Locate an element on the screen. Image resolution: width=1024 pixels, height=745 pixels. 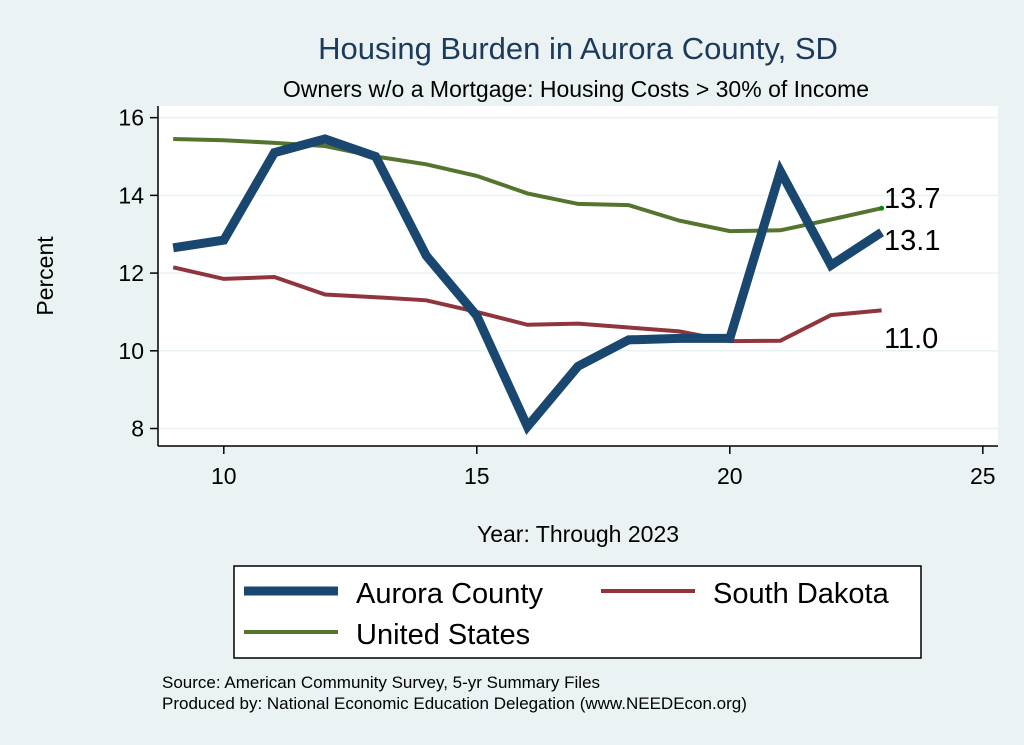
legend-label-aurora: Aurora County is located at coordinates (449, 594).